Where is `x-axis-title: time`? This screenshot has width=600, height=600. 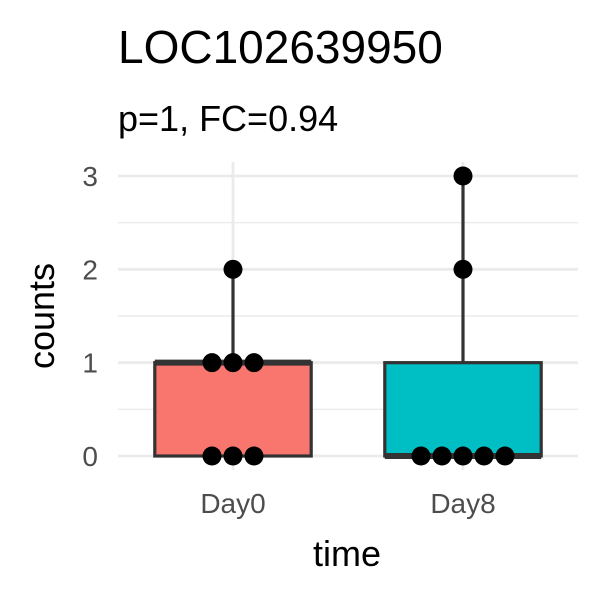 x-axis-title: time is located at coordinates (347, 553).